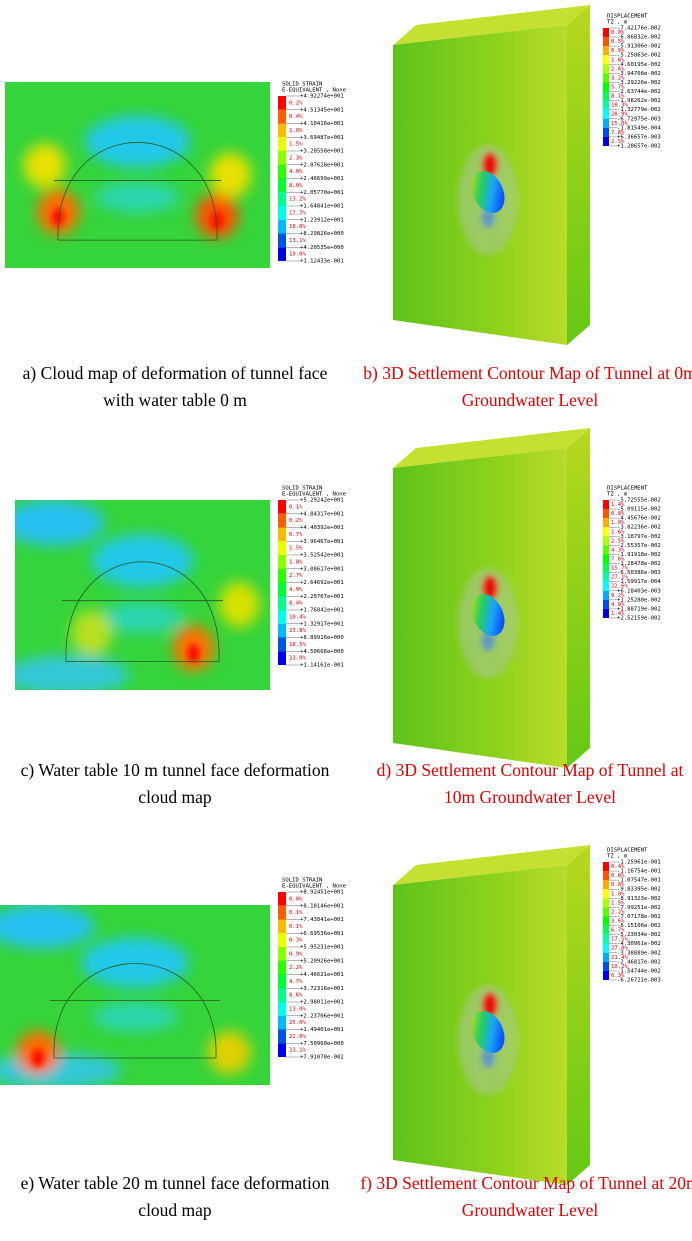 This screenshot has height=1241, width=692. I want to click on legend-percent: 21.4%, so click(619, 958).